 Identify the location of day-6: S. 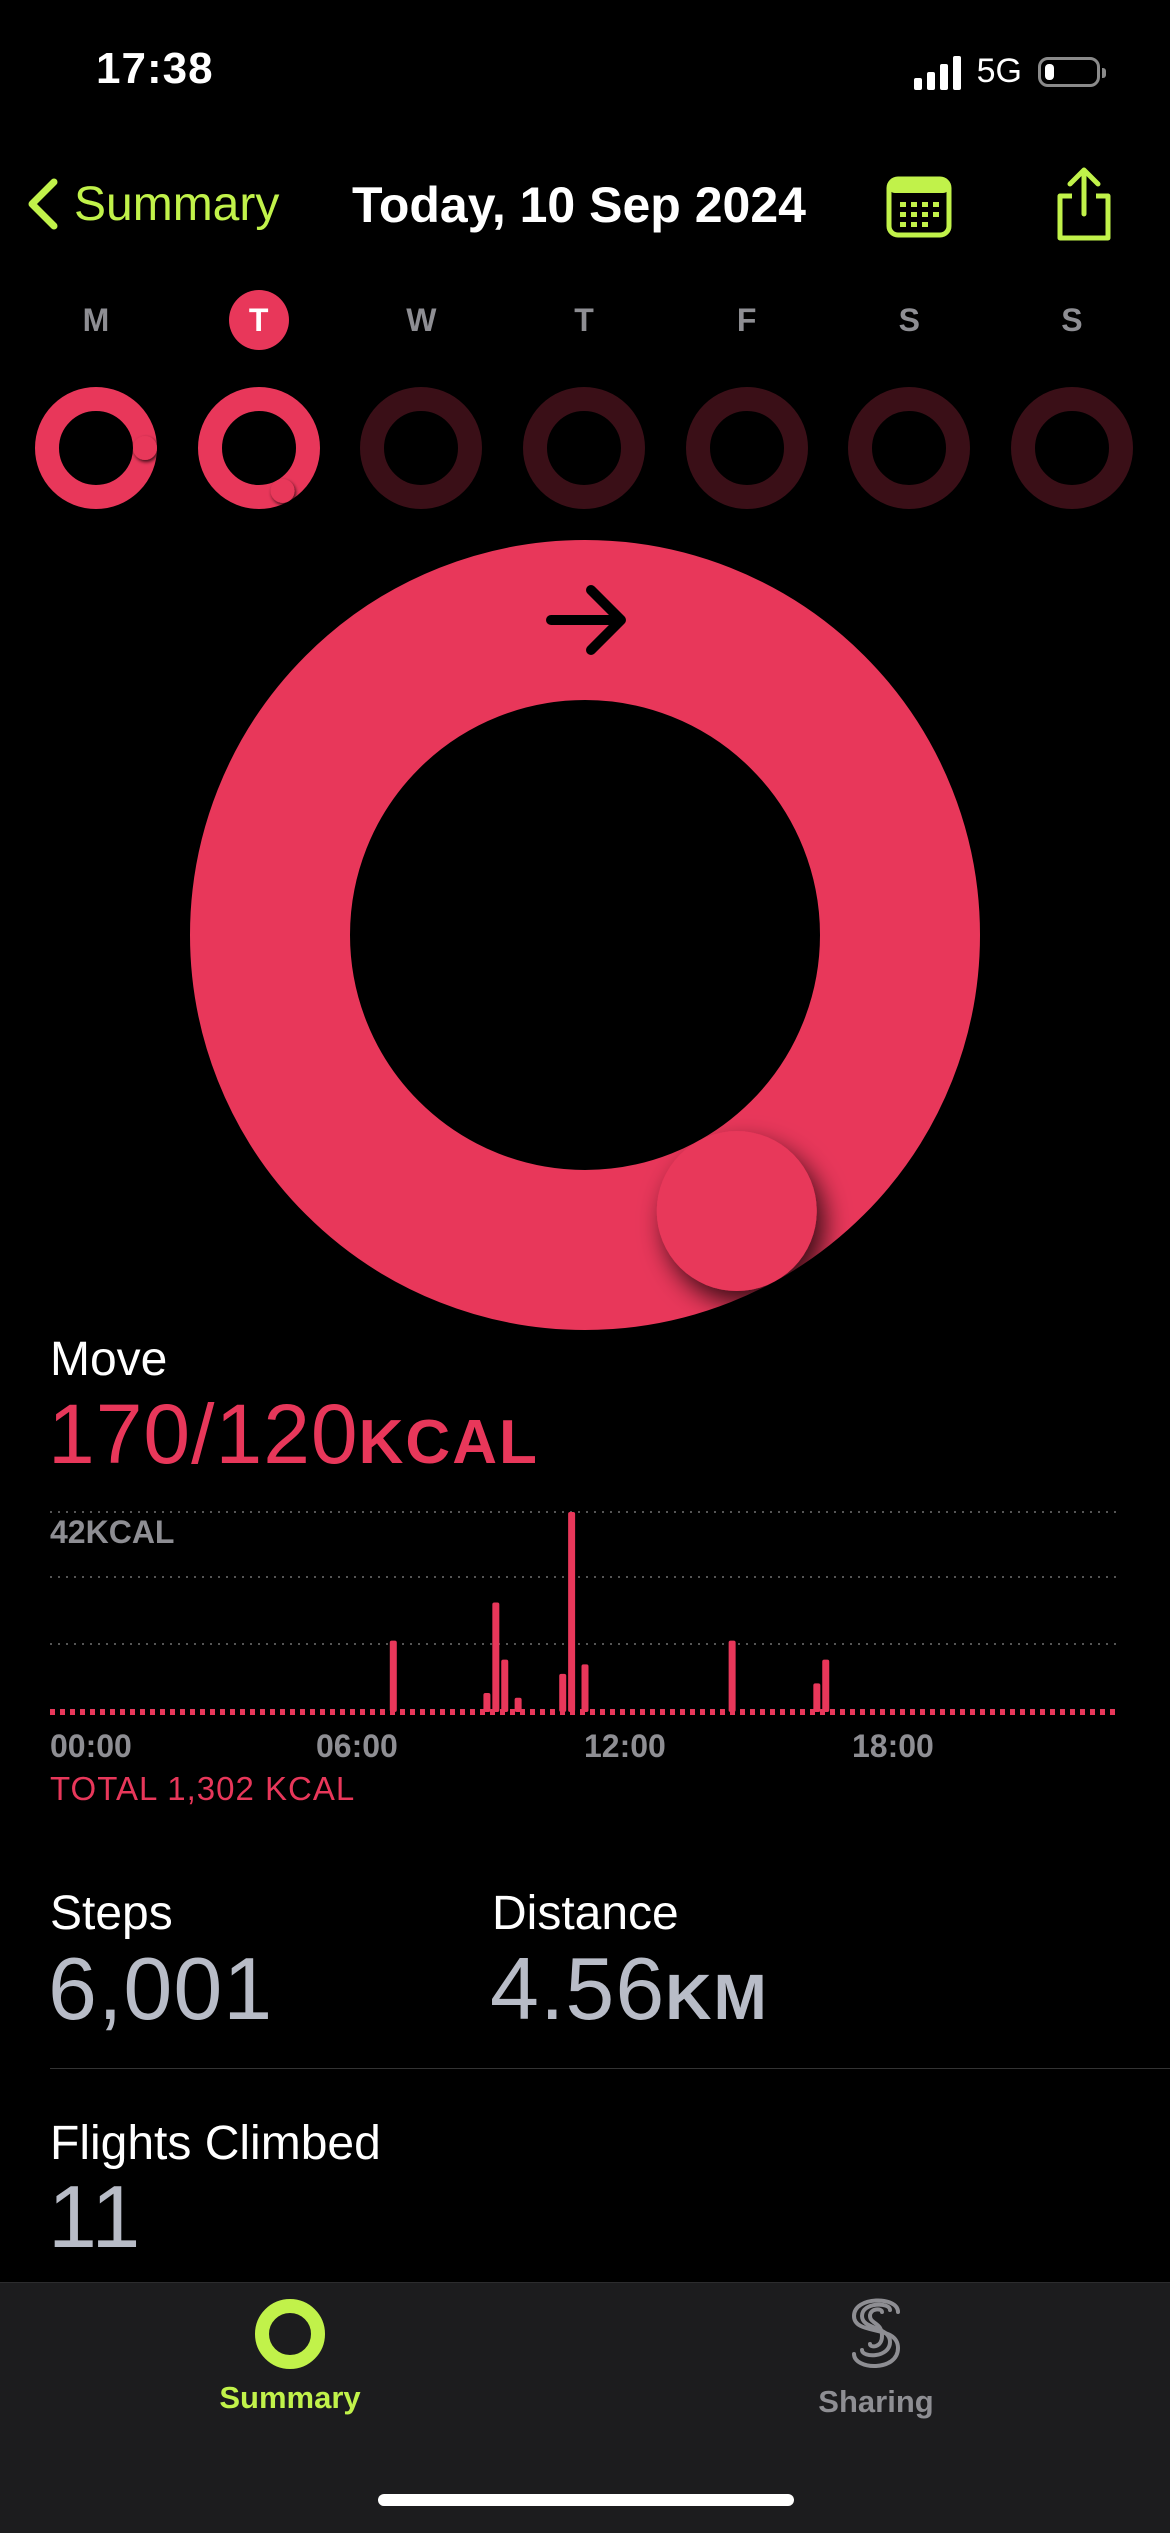
(1072, 400).